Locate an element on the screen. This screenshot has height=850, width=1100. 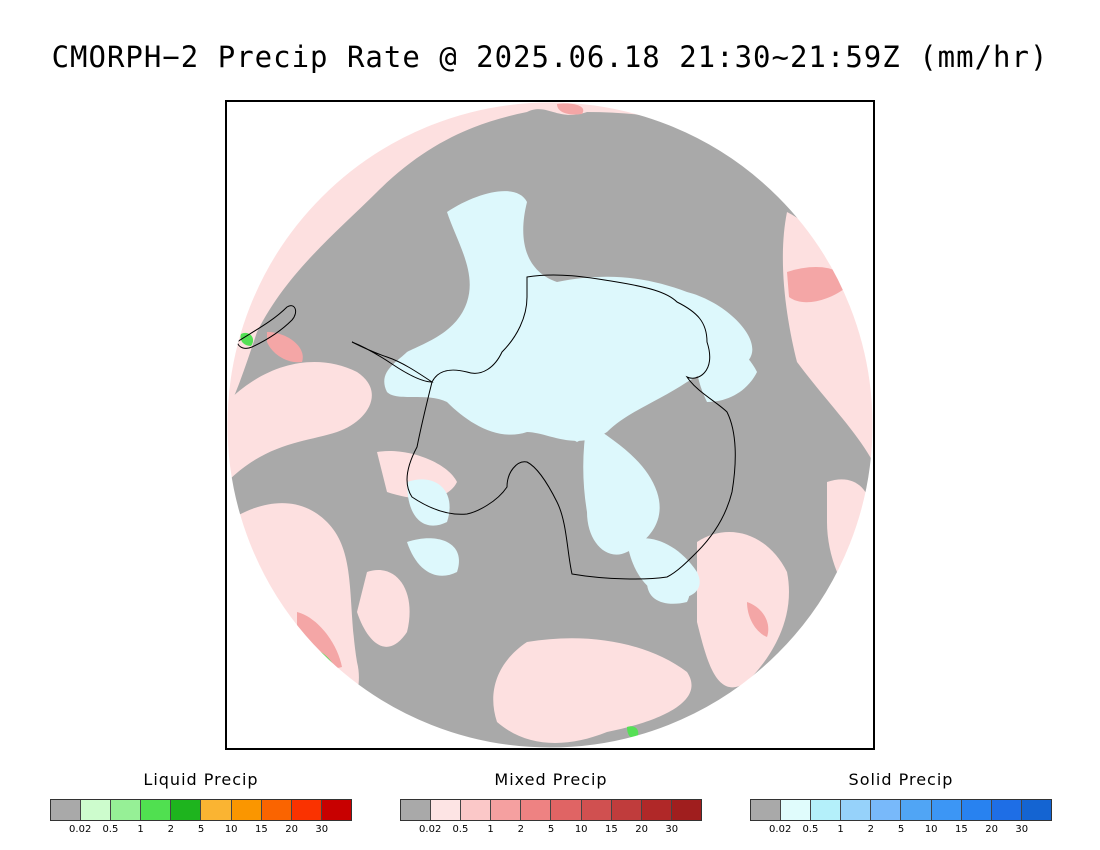
legend-mixed: Mixed Precip 0.02 0.5 1 2 5 10 15 20 30 is located at coordinates (551, 804).